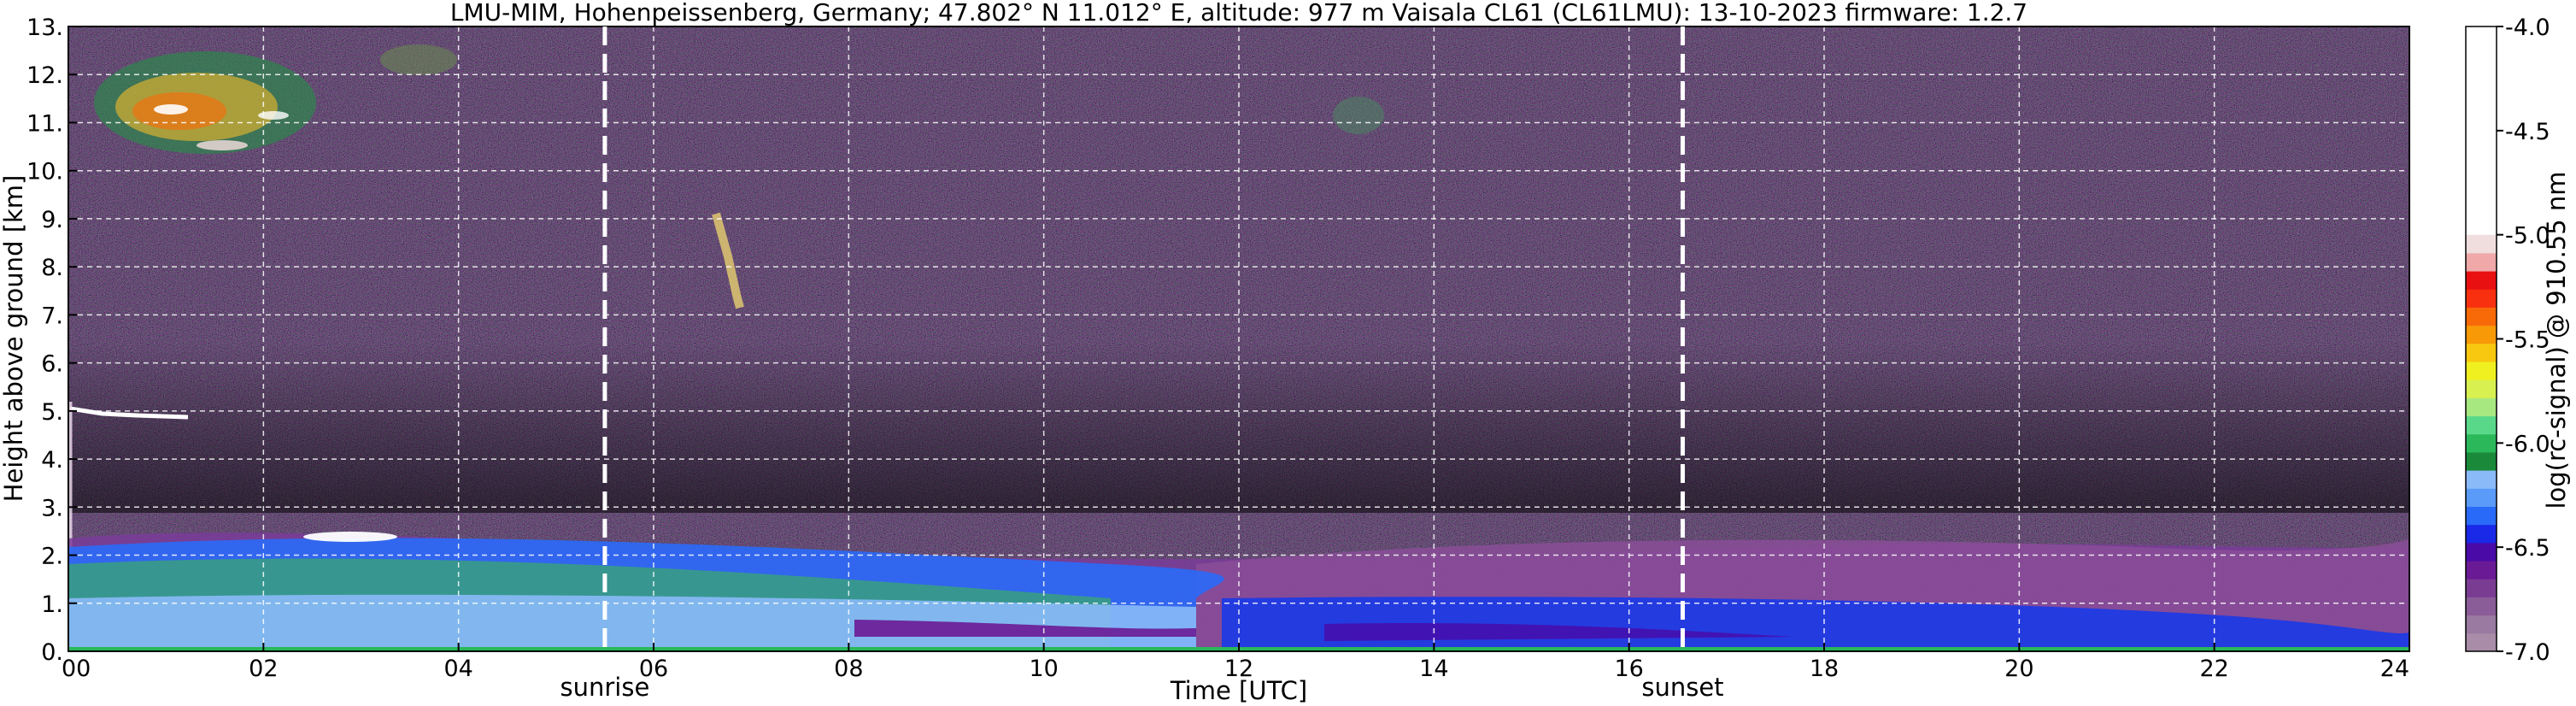 The height and width of the screenshot is (706, 2576). What do you see at coordinates (14, 339) in the screenshot?
I see `y-axis-label: Height above ground [km]` at bounding box center [14, 339].